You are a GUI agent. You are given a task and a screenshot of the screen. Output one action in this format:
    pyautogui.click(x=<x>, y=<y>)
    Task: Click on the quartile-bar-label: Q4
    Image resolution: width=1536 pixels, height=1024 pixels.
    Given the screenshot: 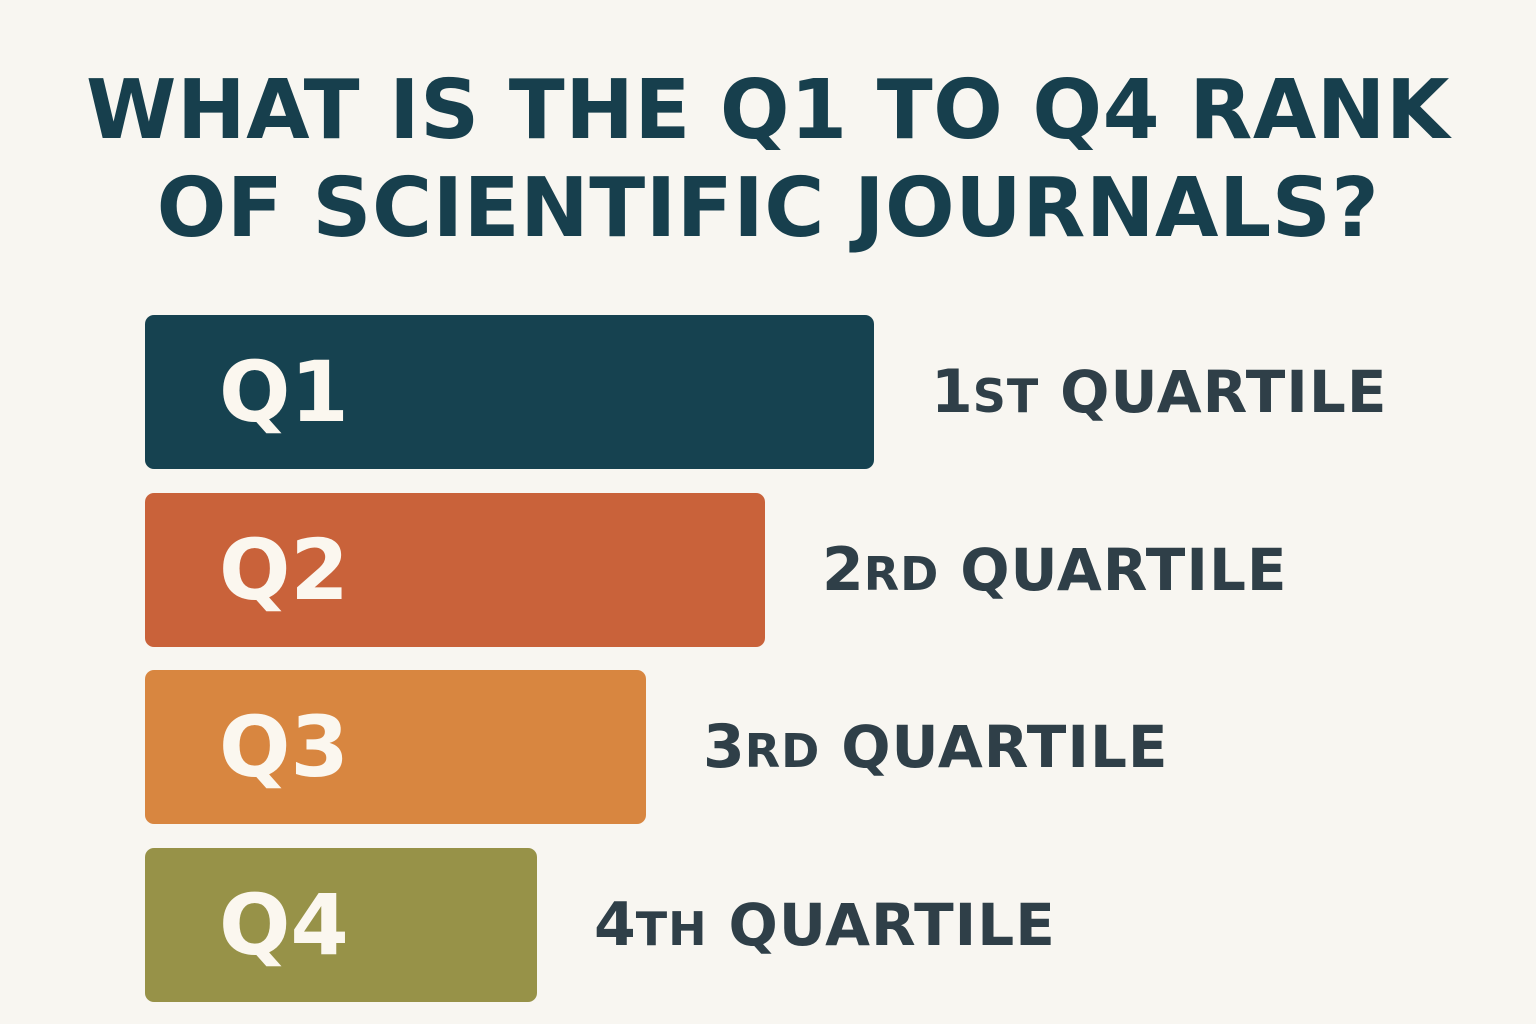 What is the action you would take?
    pyautogui.click(x=284, y=925)
    